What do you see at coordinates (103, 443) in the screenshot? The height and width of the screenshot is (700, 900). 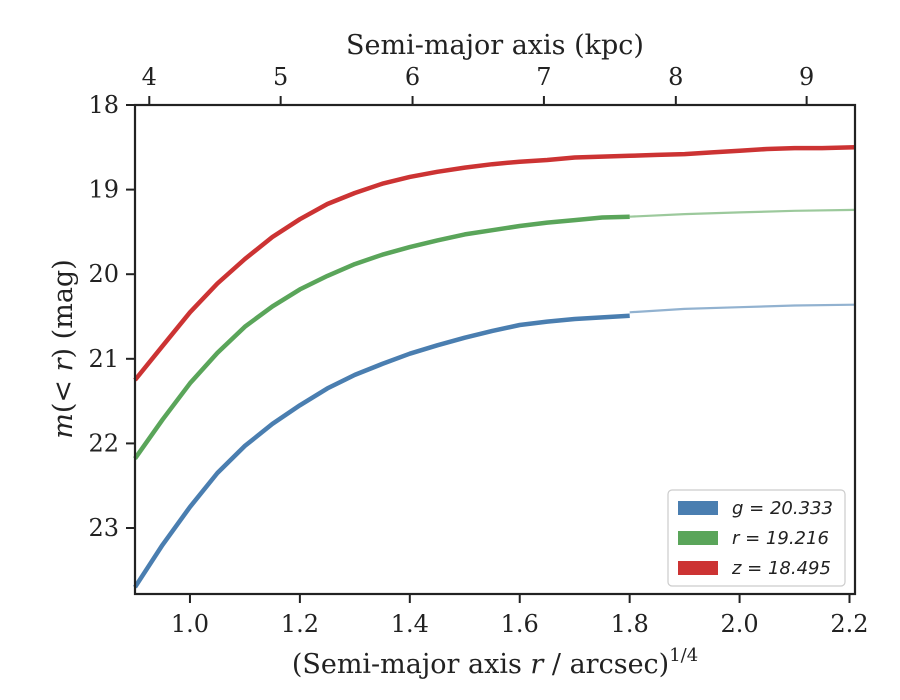 I see `y-tick-label: 22` at bounding box center [103, 443].